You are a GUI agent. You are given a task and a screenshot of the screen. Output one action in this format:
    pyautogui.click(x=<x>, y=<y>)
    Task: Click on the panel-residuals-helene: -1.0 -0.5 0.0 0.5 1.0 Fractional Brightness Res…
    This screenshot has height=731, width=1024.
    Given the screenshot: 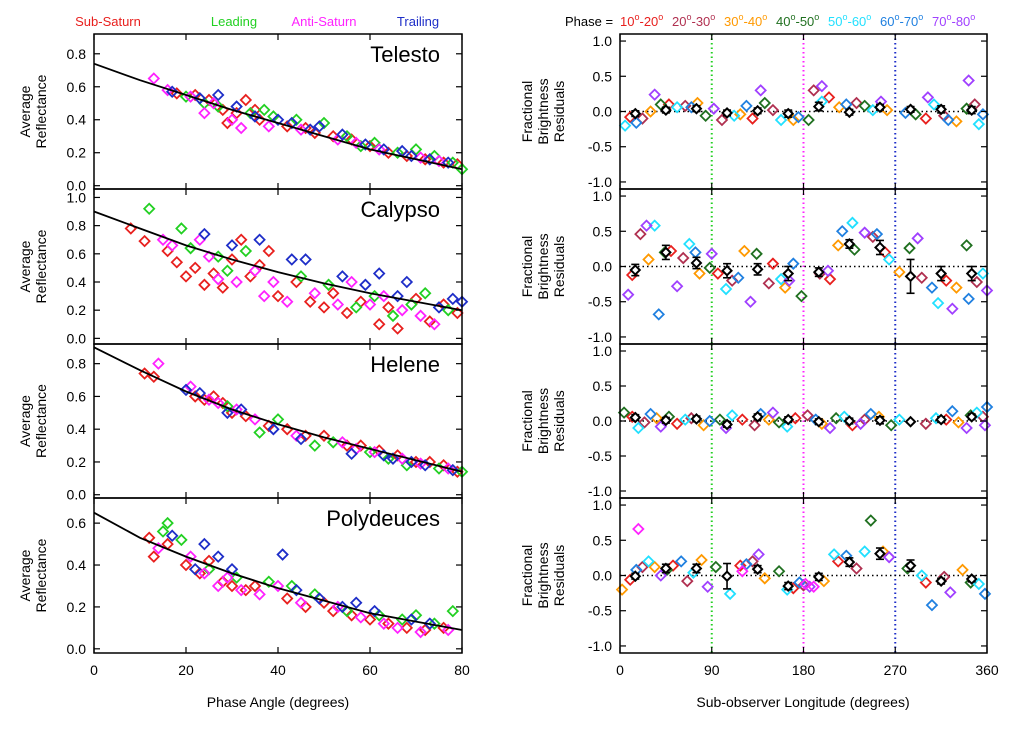 What is the action you would take?
    pyautogui.click(x=756, y=421)
    